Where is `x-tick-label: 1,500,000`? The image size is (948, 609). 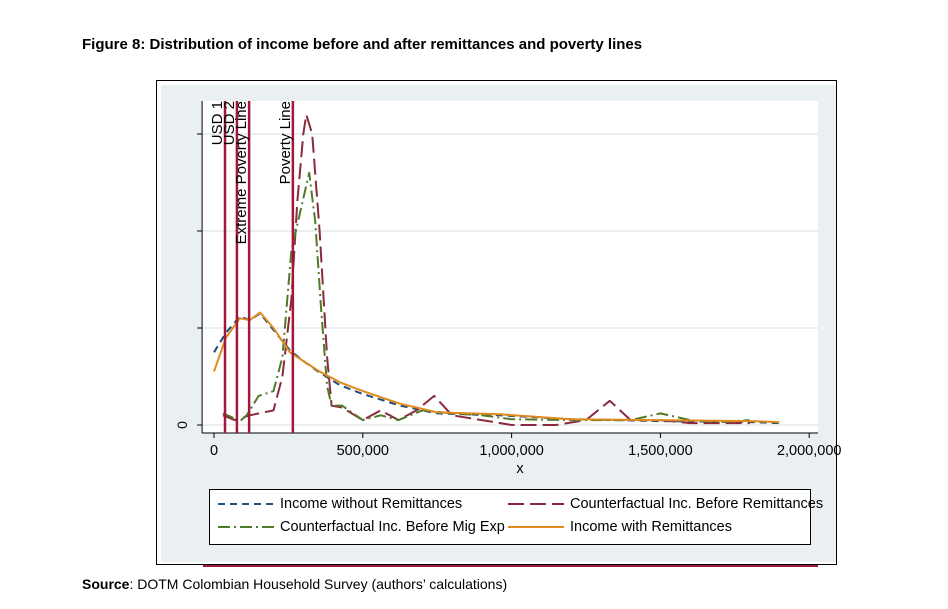
x-tick-label: 1,500,000 is located at coordinates (660, 451).